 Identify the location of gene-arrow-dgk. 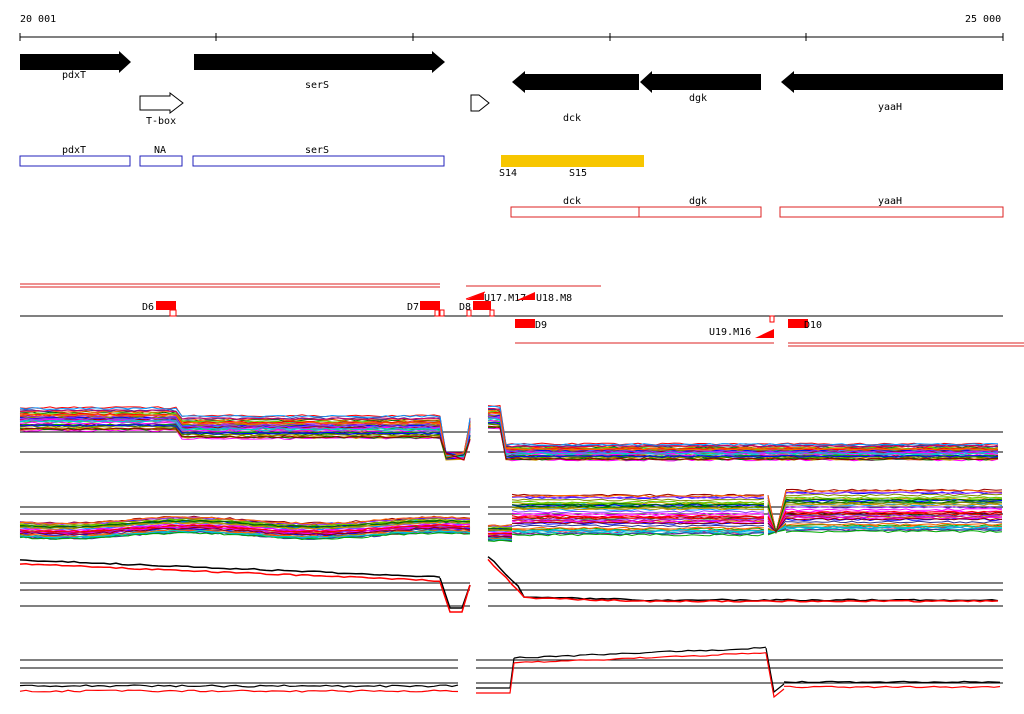
(700, 82).